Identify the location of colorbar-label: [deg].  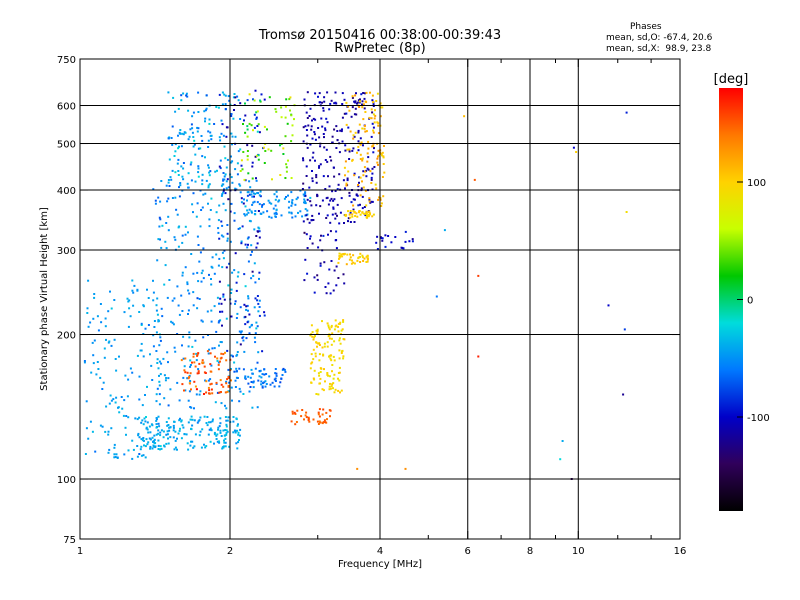
(731, 79).